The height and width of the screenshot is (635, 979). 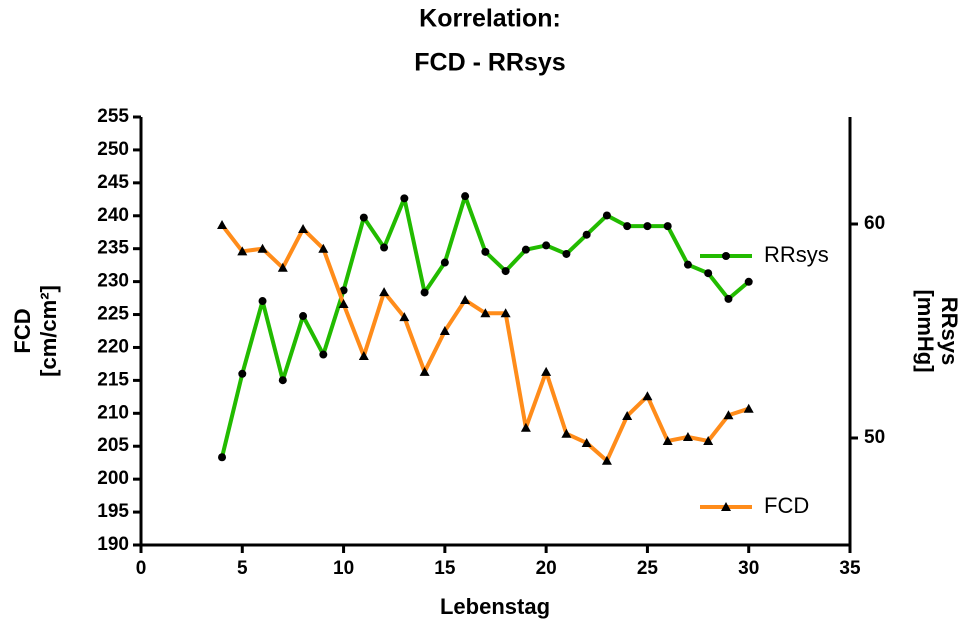 What do you see at coordinates (113, 149) in the screenshot?
I see `y-tick-label: 250` at bounding box center [113, 149].